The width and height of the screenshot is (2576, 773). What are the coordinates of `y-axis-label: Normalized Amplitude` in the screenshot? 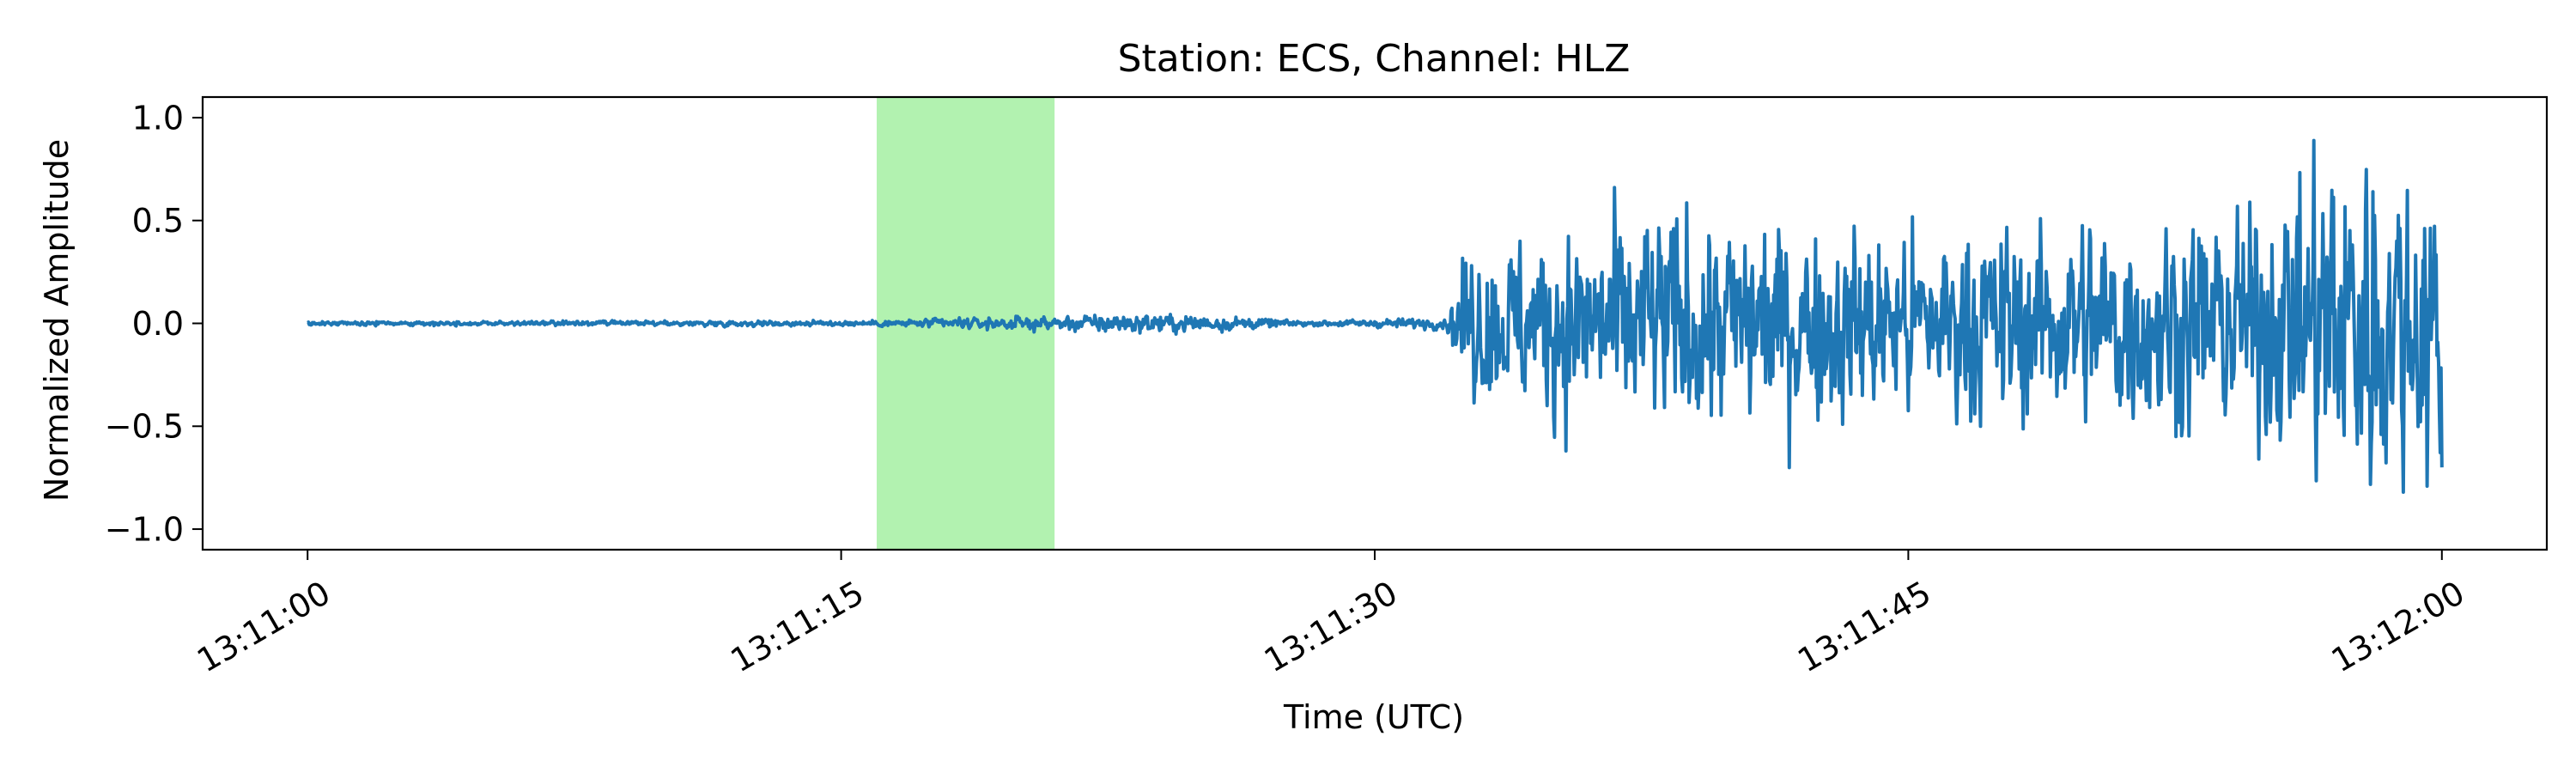 It's located at (57, 320).